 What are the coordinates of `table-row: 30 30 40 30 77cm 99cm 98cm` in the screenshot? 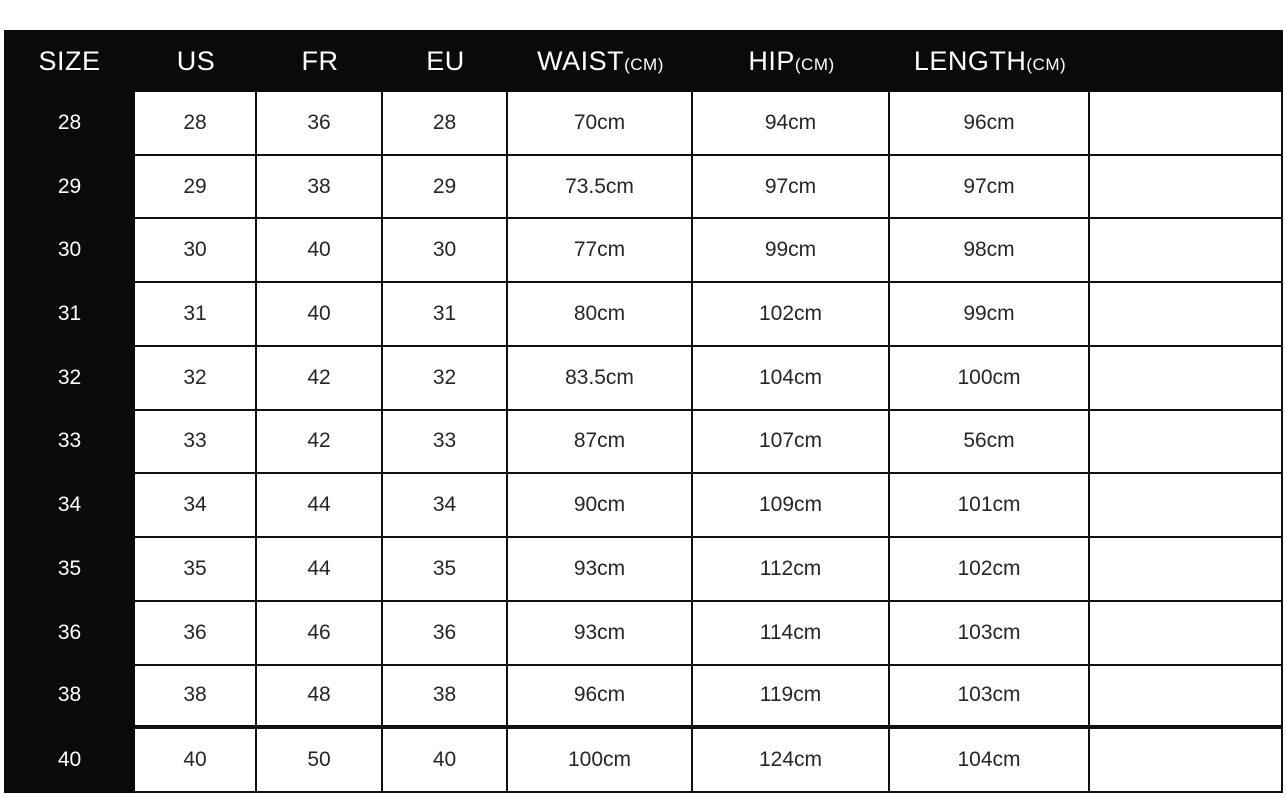 It's located at (643, 251).